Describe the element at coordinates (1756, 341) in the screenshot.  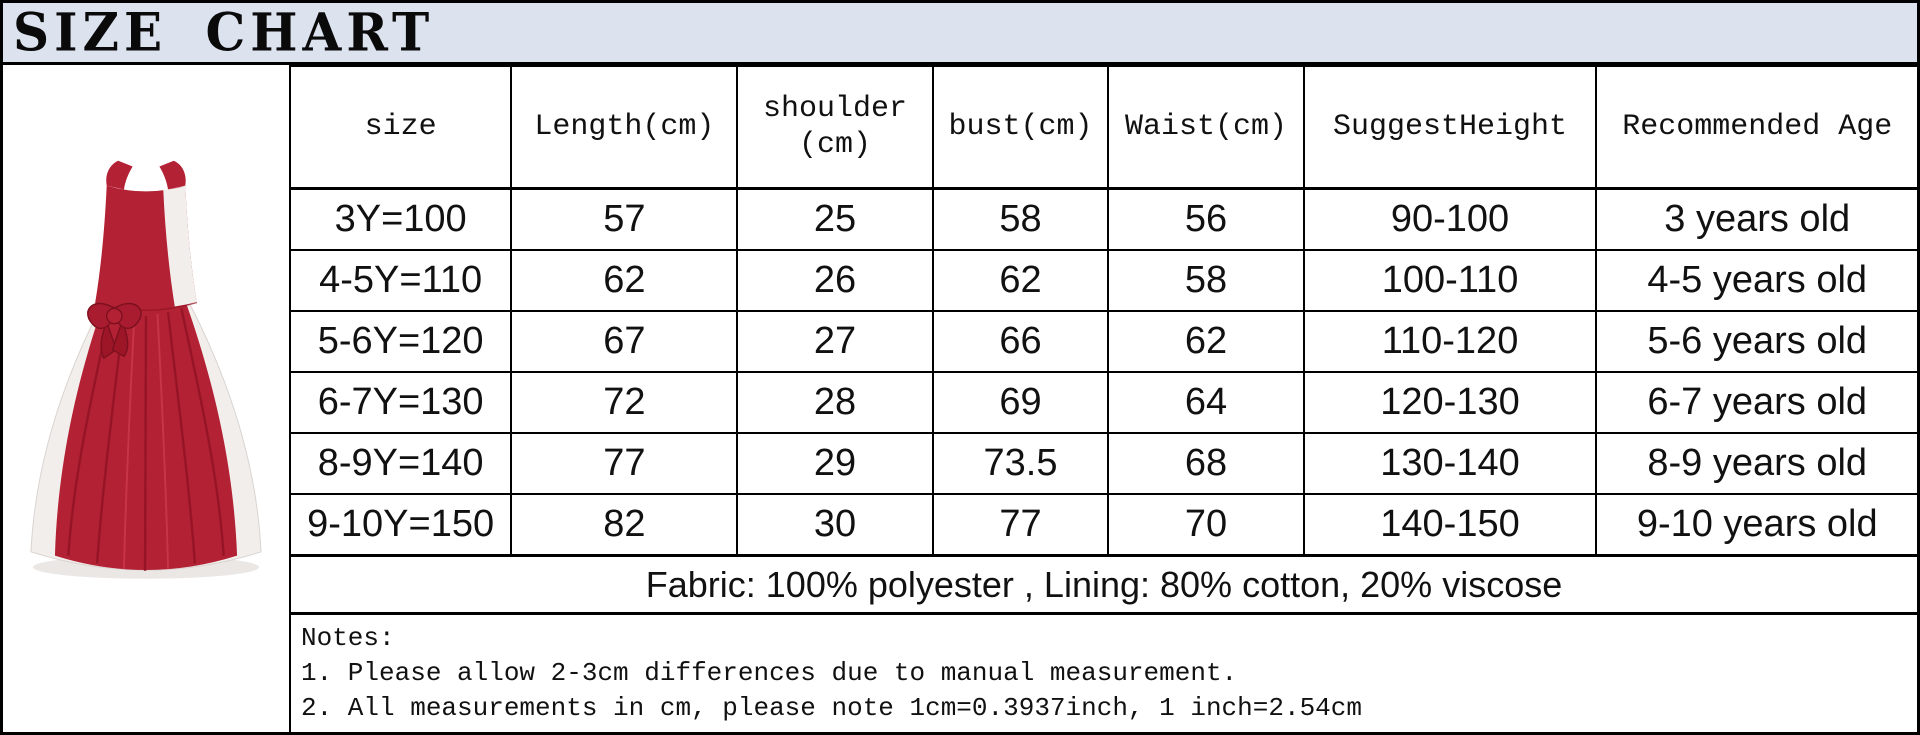
I see `cell-recommended-age: 5-6 years old` at that location.